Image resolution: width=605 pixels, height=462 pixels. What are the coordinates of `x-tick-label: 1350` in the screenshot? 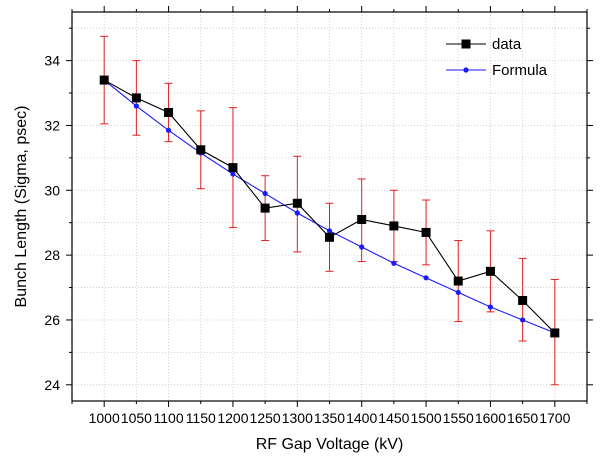 It's located at (329, 418).